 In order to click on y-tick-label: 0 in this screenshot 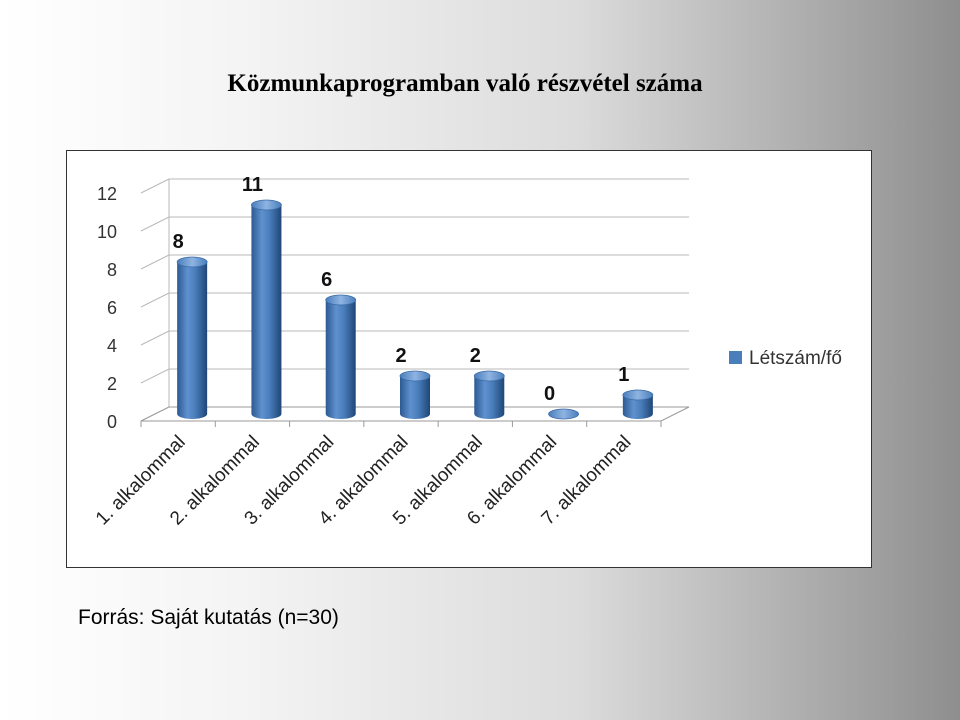, I will do `click(112, 422)`.